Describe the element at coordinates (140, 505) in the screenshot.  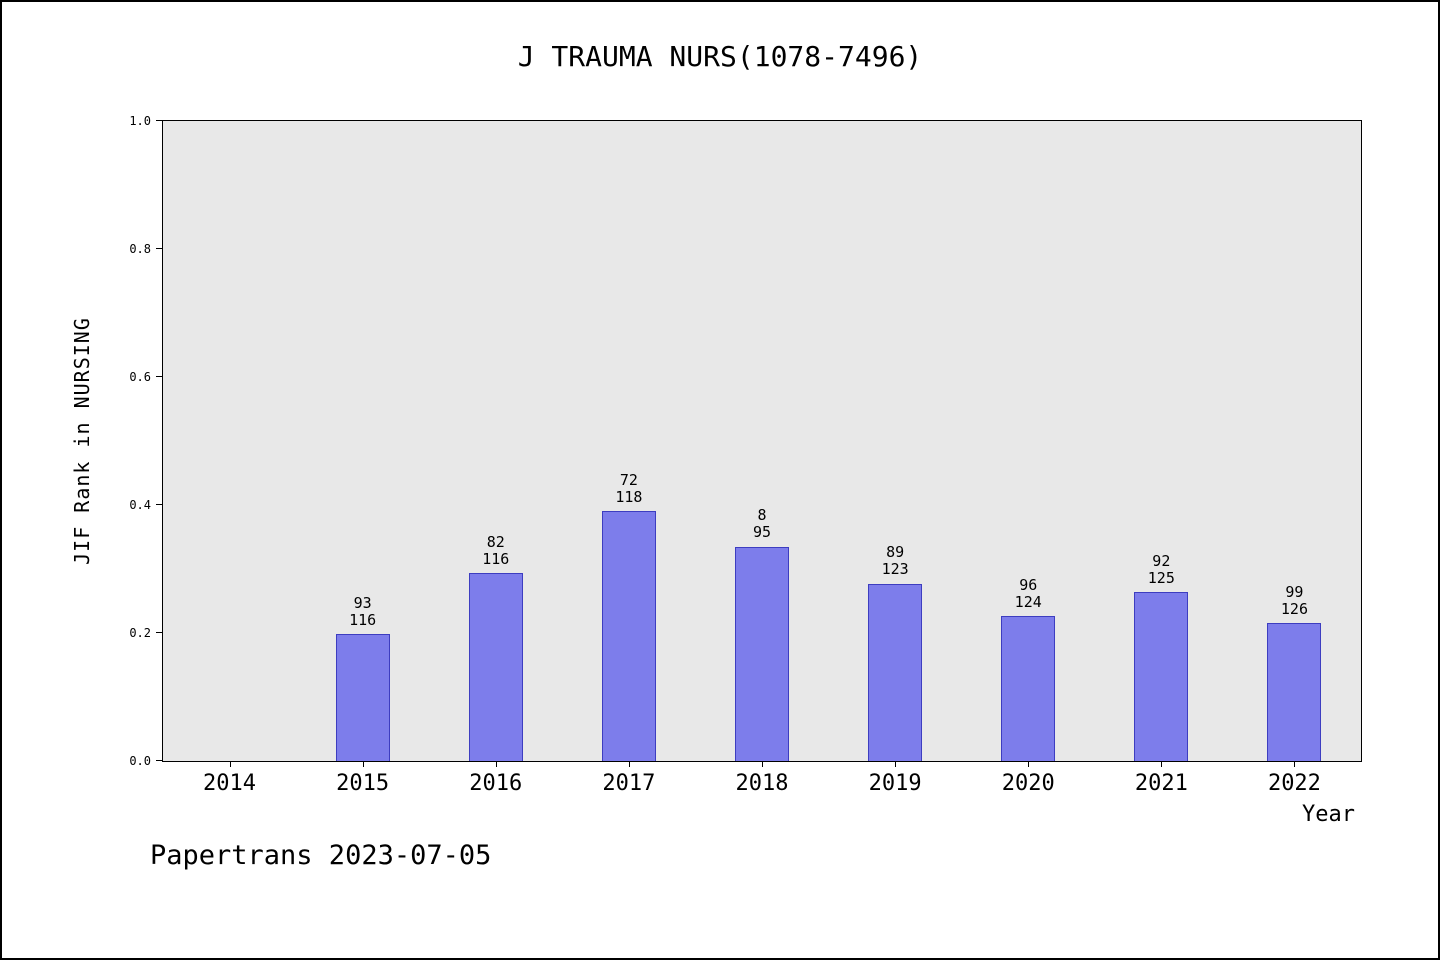
I see `y-tick-label: 0.4` at that location.